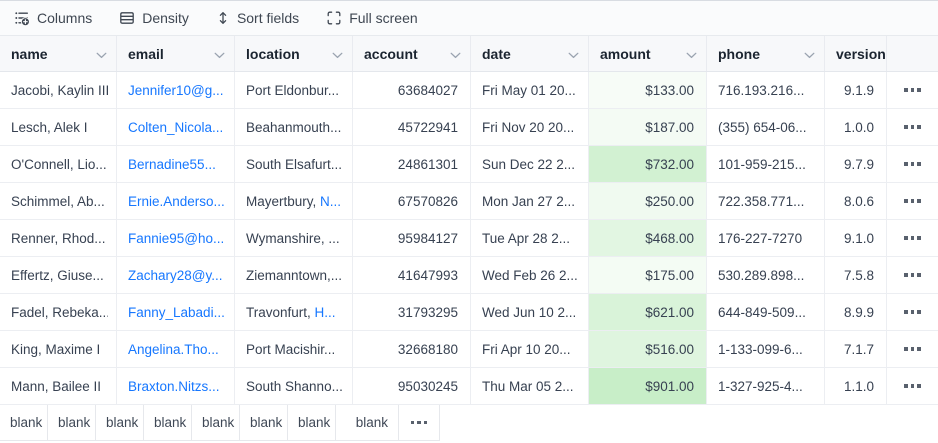 This screenshot has height=443, width=938. Describe the element at coordinates (427, 275) in the screenshot. I see `account-text: 41647993` at that location.